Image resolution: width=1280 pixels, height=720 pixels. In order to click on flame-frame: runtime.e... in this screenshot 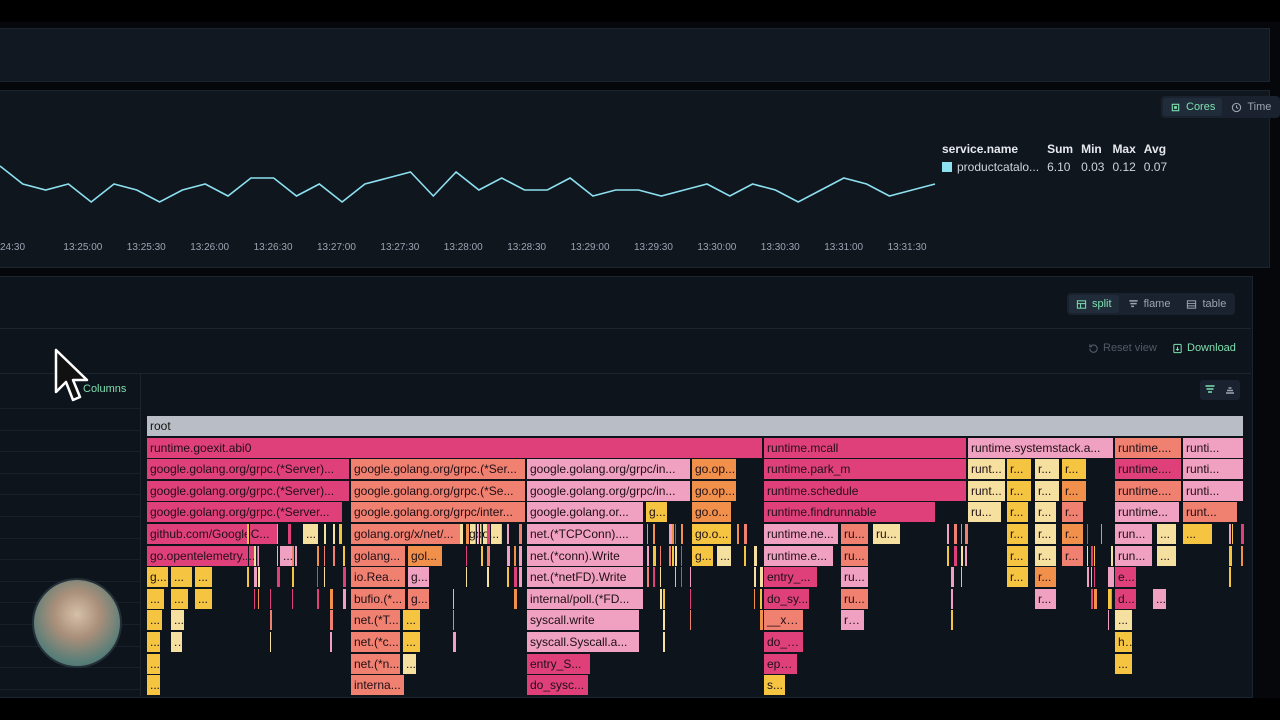, I will do `click(799, 555)`.